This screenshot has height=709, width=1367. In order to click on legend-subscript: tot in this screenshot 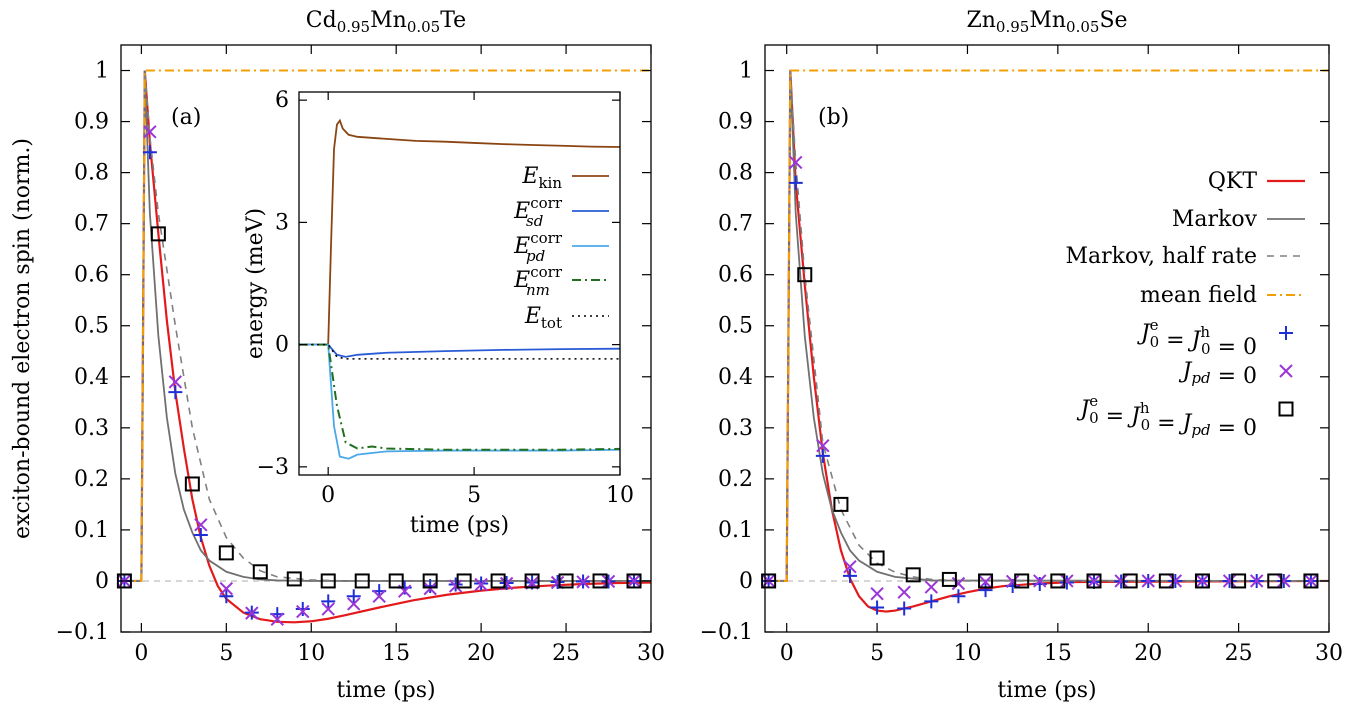, I will do `click(551, 323)`.